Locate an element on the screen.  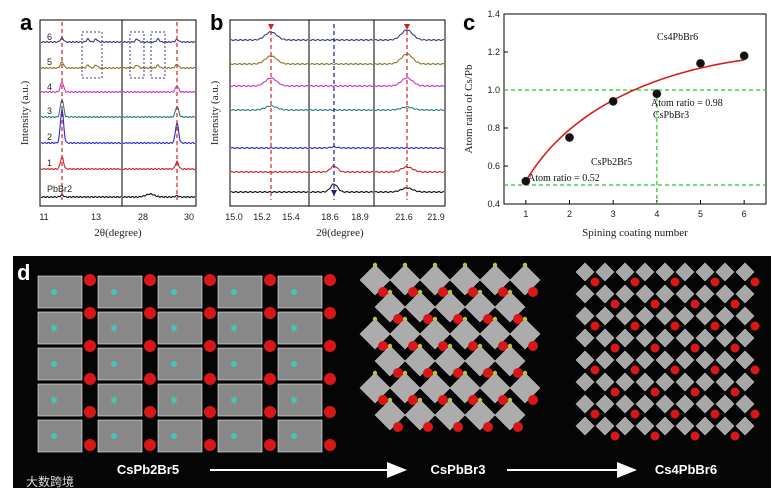
panel-b-ylabel: Intensity (a.u.) is located at coordinates (215, 112).